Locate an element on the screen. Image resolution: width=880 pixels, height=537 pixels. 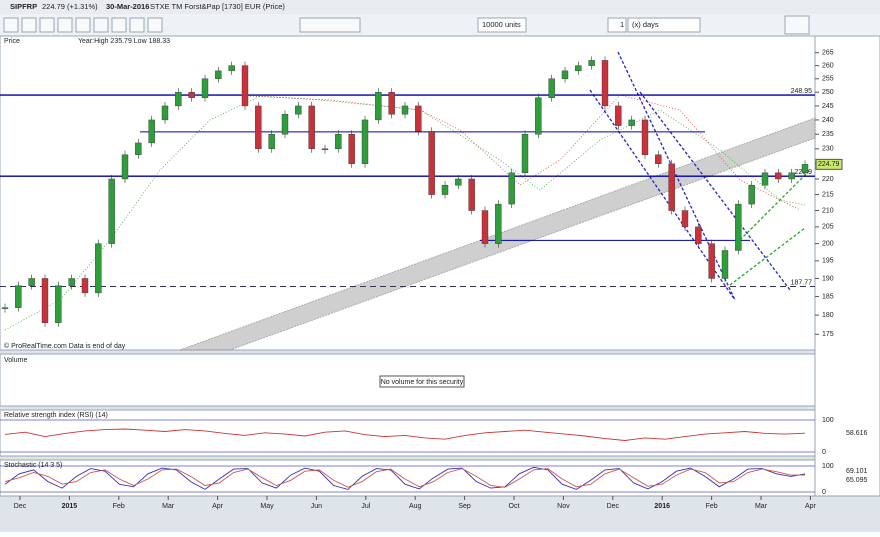
x-tick-label: Dec is located at coordinates (613, 506).